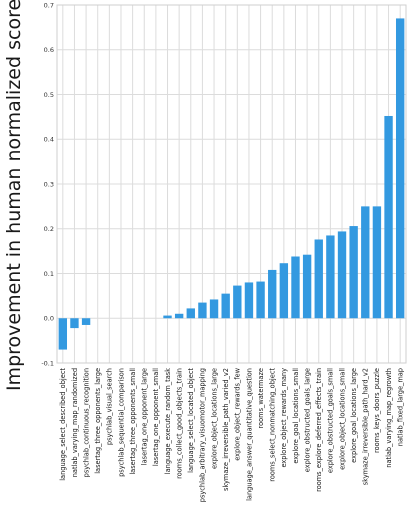 The image size is (420, 510). Describe the element at coordinates (400, 407) in the screenshot. I see `x-tick-label: natlab_fixed_large_map` at that location.